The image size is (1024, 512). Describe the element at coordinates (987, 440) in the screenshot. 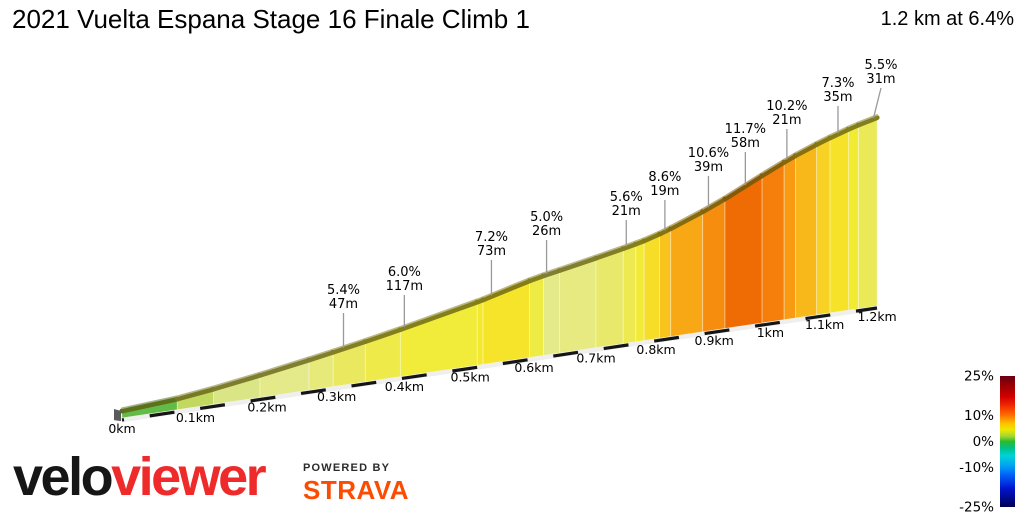

I see `gradient-legend: 25% 10% 0% -10% -25%` at that location.